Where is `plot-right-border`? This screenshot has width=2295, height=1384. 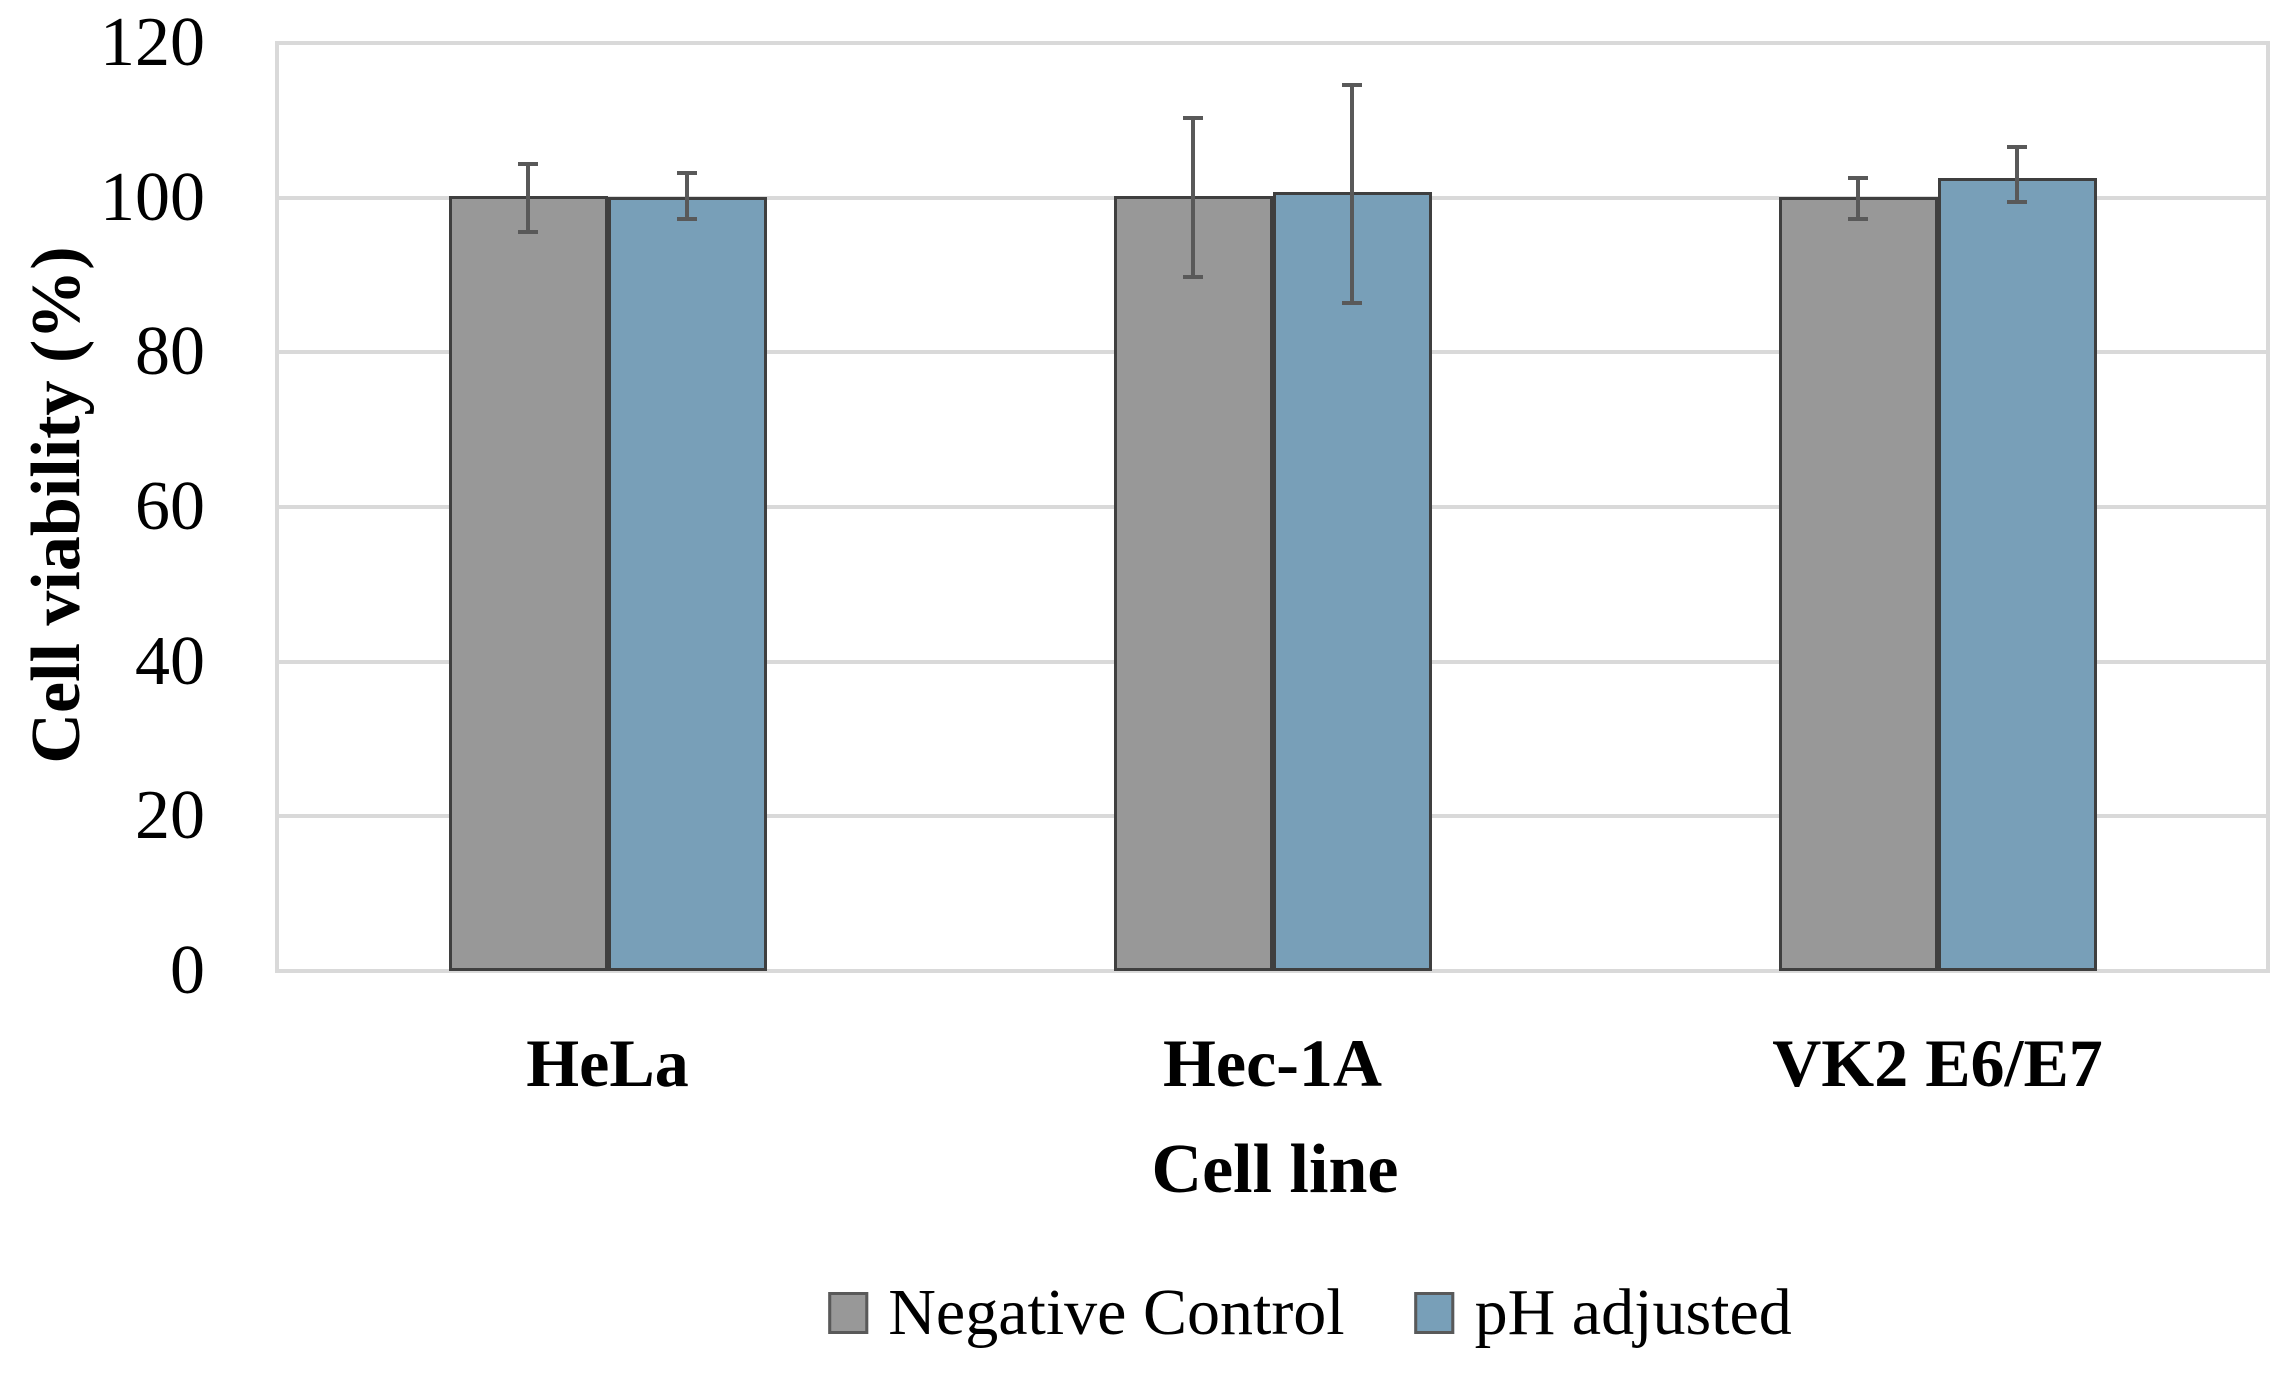
plot-right-border is located at coordinates (2268, 507).